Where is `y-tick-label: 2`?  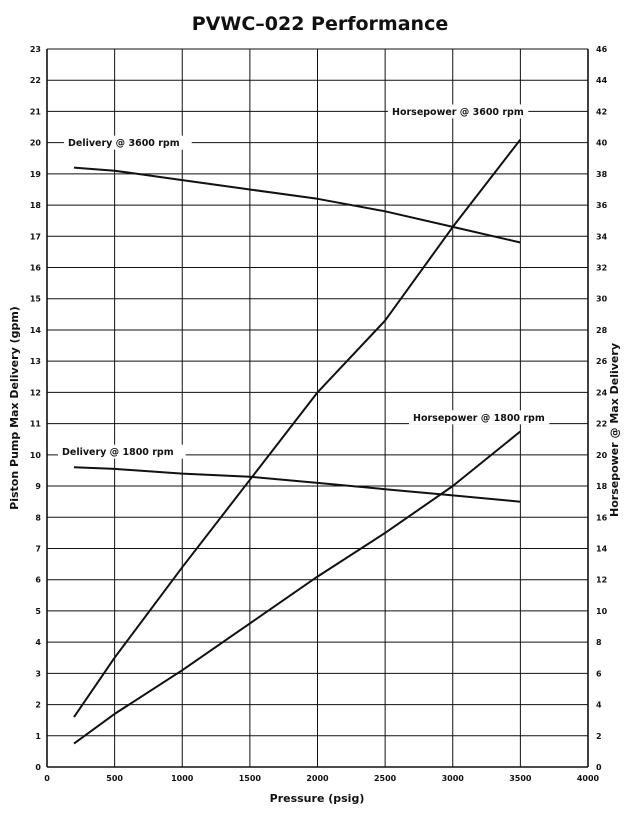 y-tick-label: 2 is located at coordinates (38, 705).